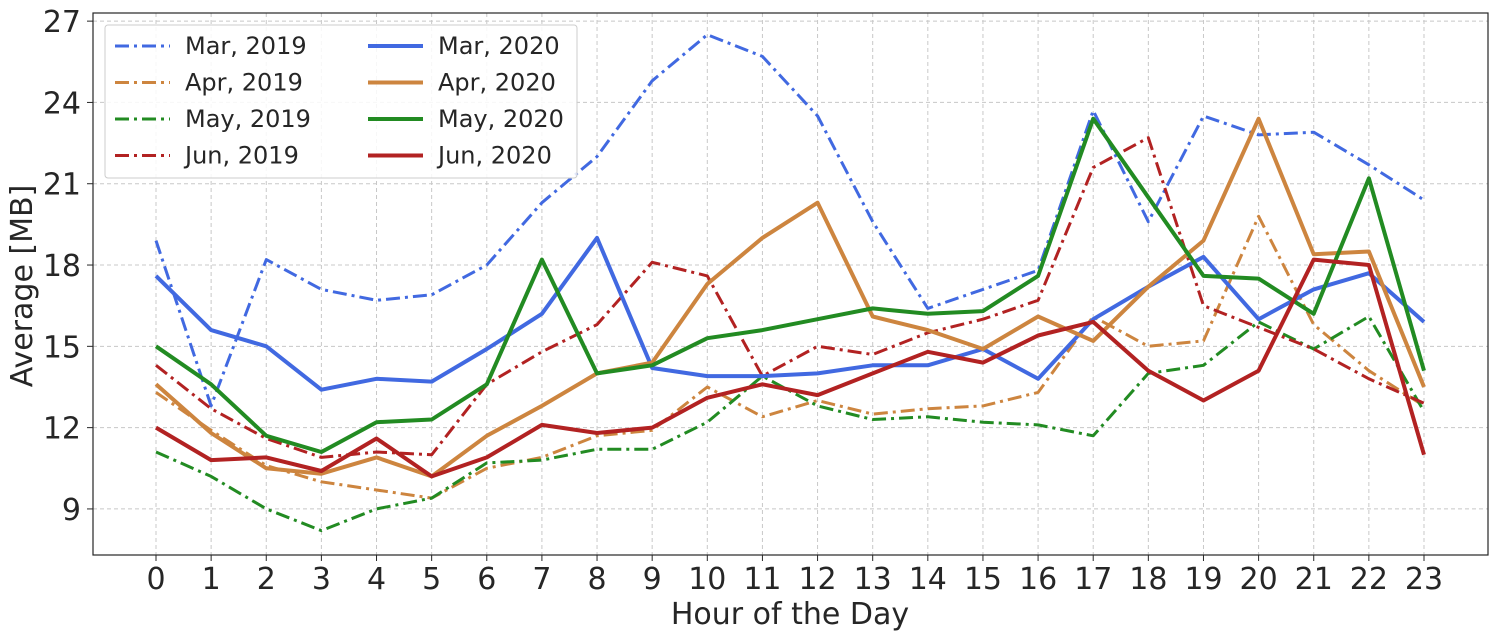  Describe the element at coordinates (983, 579) in the screenshot. I see `x-tick-label: 15` at that location.